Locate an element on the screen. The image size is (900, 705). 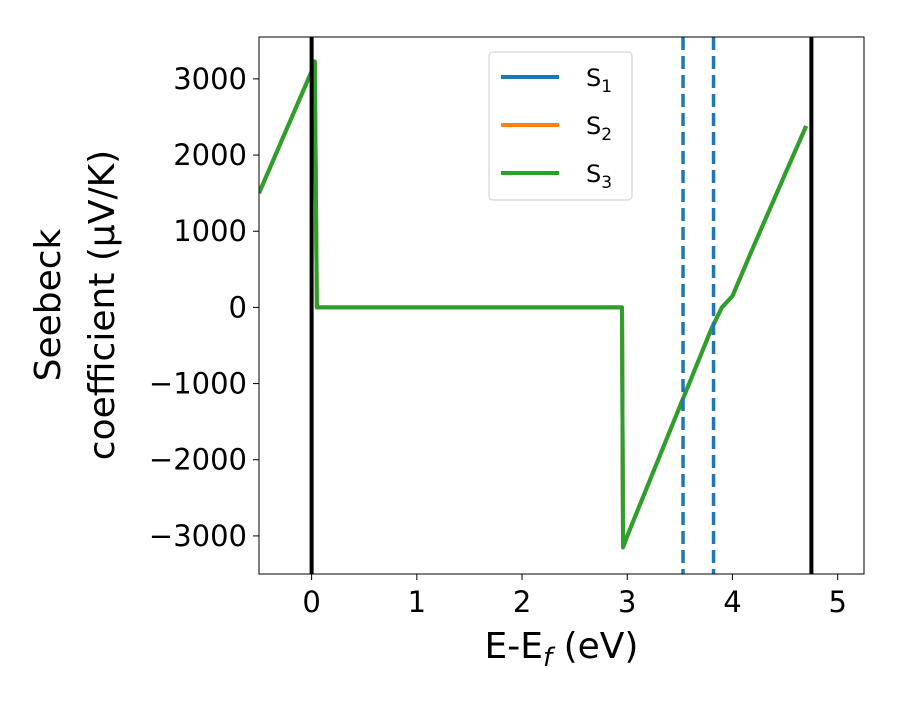
y-tick-label: 0 is located at coordinates (238, 307).